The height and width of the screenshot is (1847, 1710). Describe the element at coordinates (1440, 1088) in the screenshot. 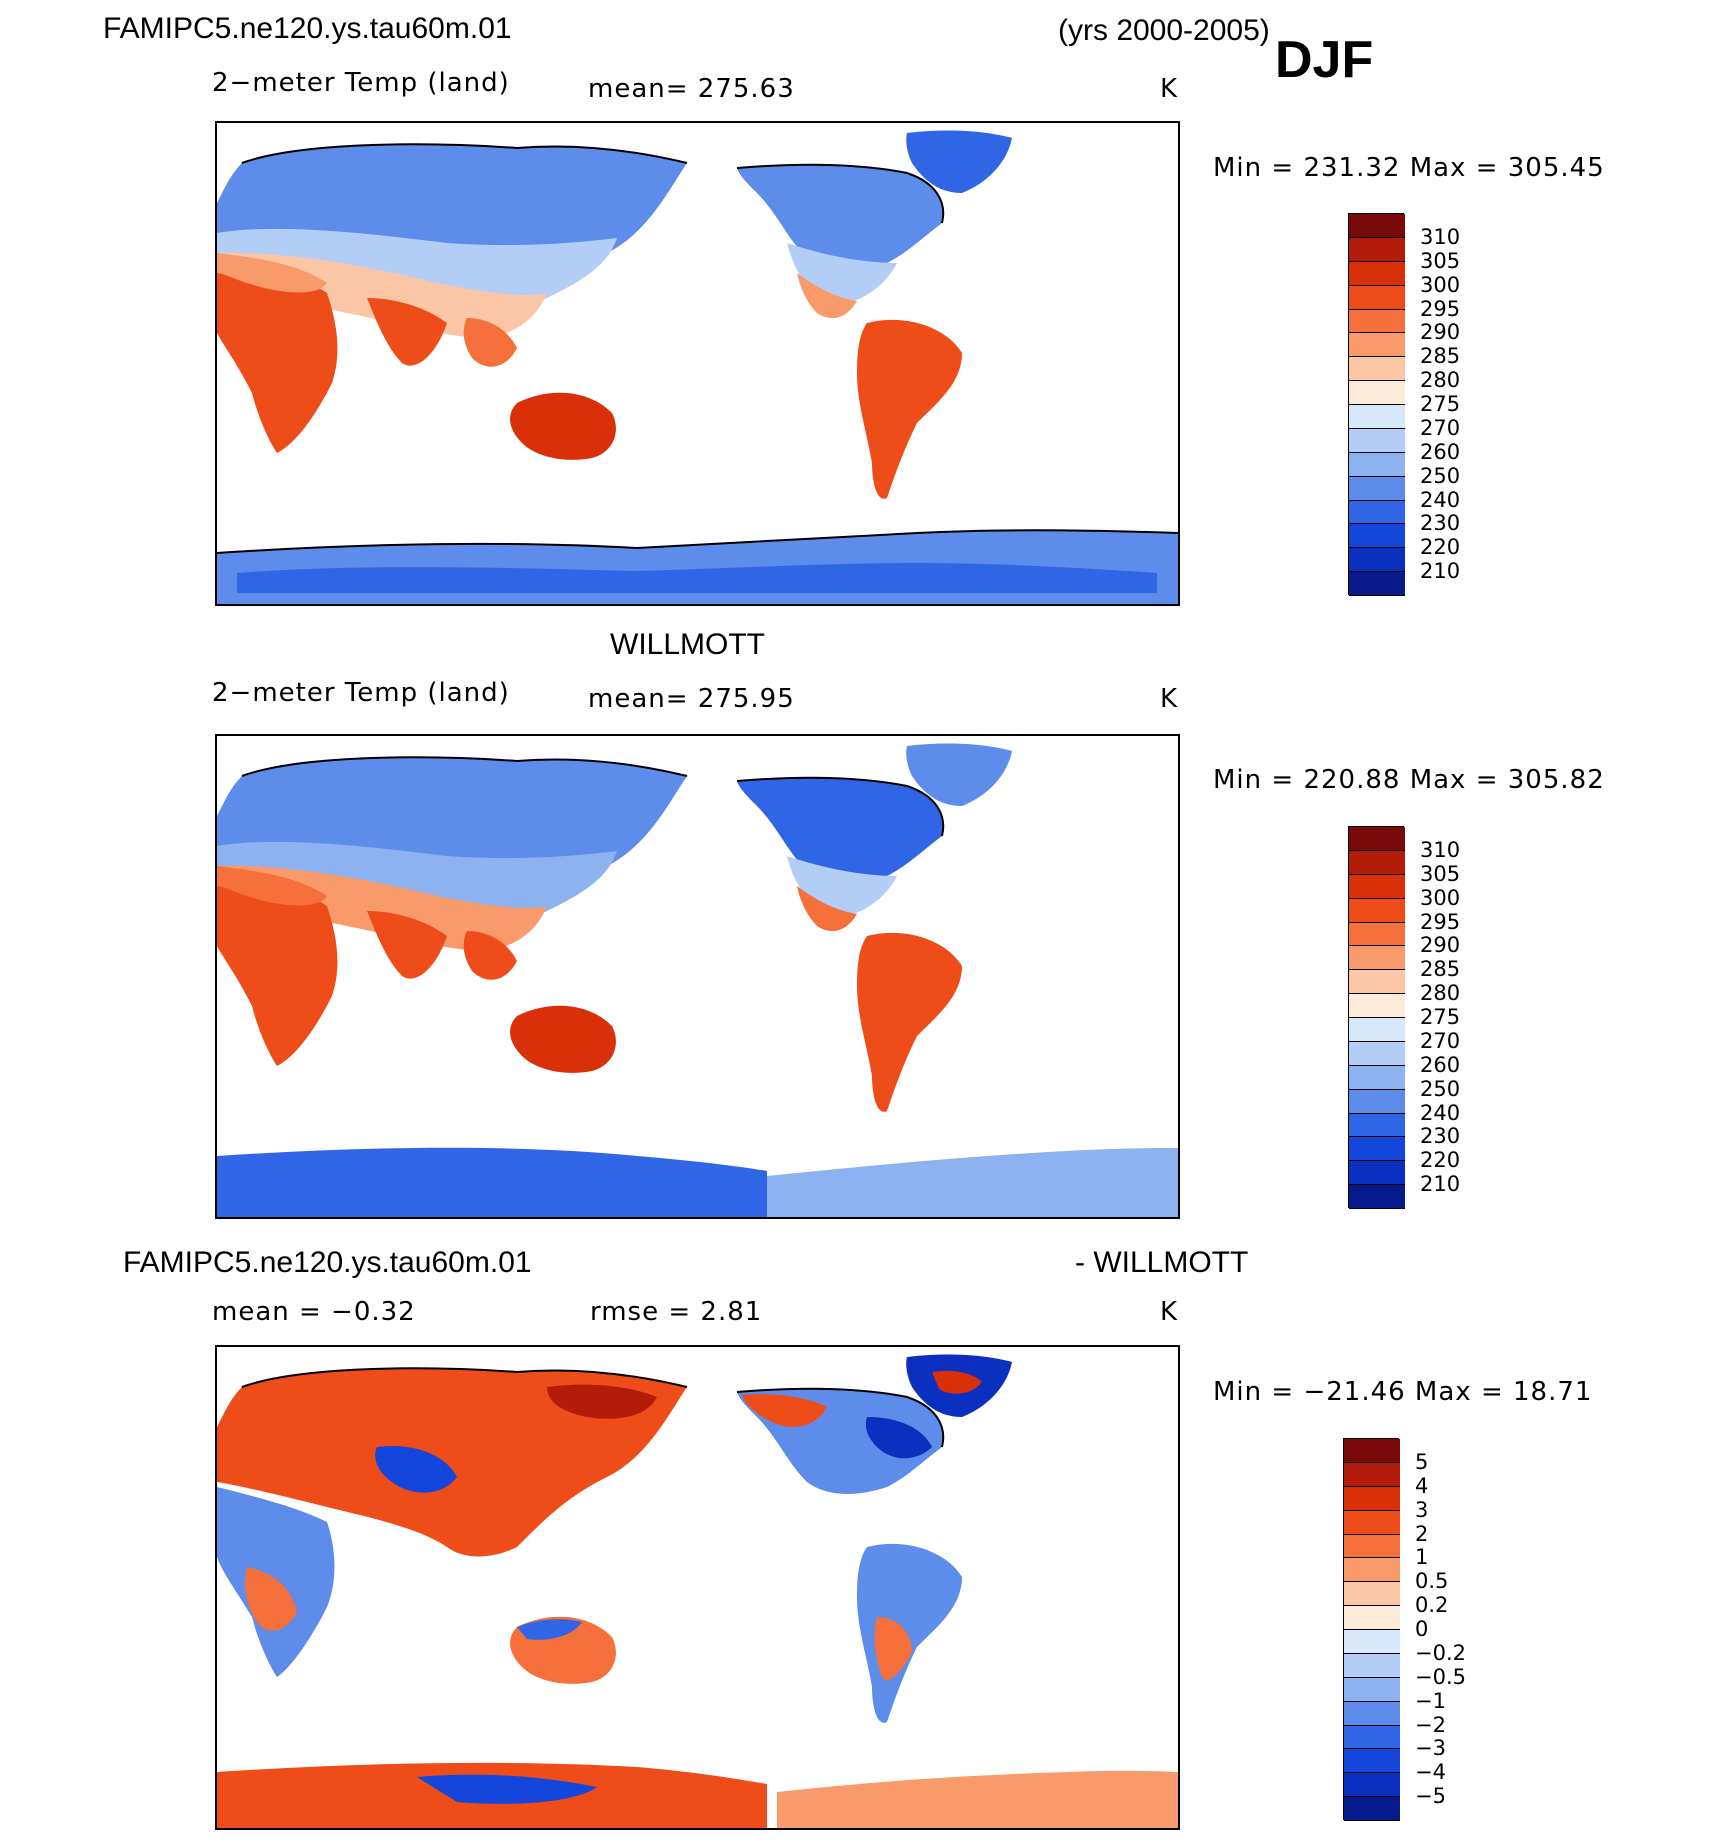

I see `colorbar-tick-label: 250` at that location.